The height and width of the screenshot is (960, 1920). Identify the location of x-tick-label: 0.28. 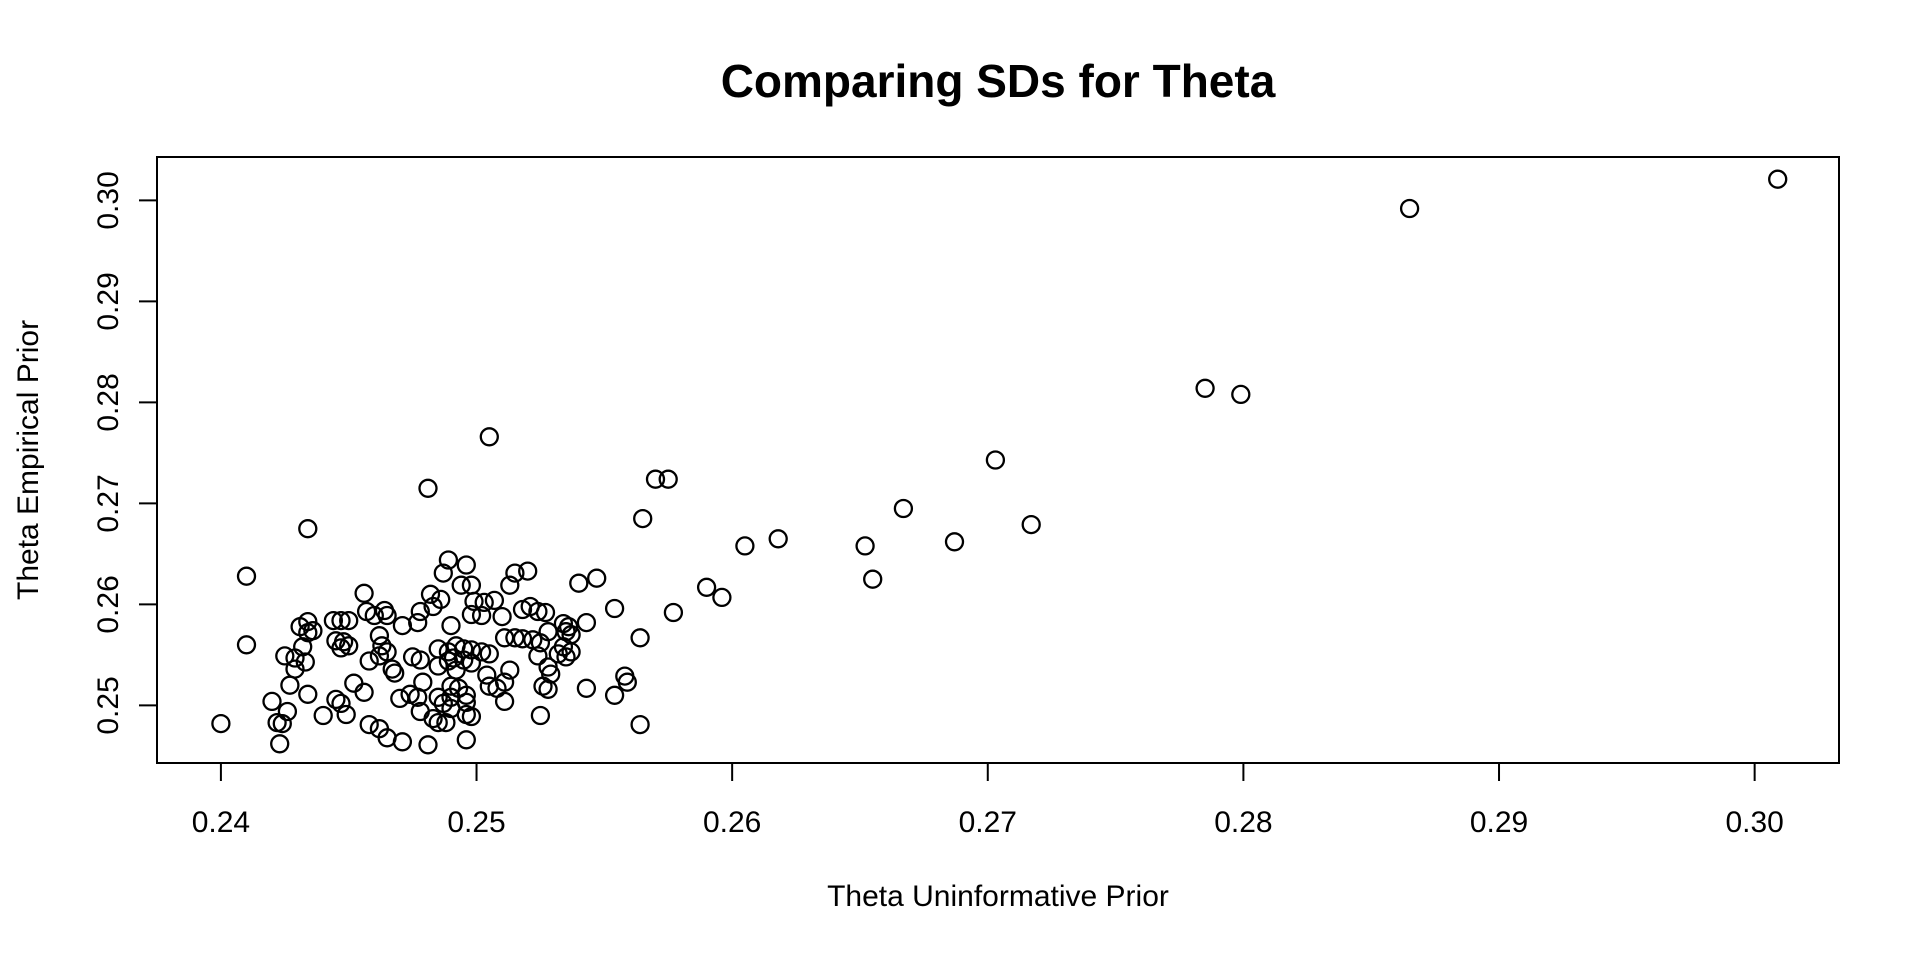
(1243, 822).